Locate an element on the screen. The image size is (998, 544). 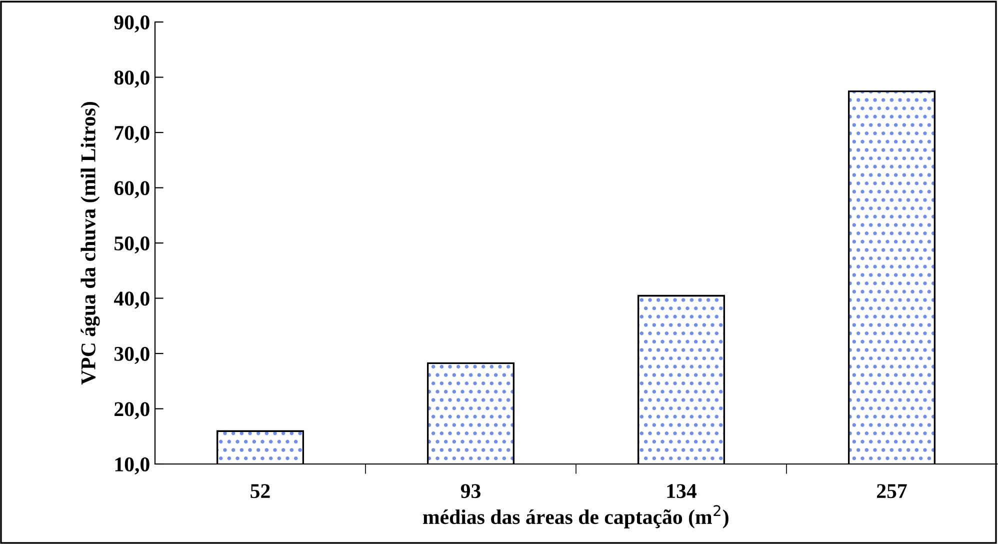
x-axis-title: médias das áreas de captação (m$^{2}$) is located at coordinates (575, 516).